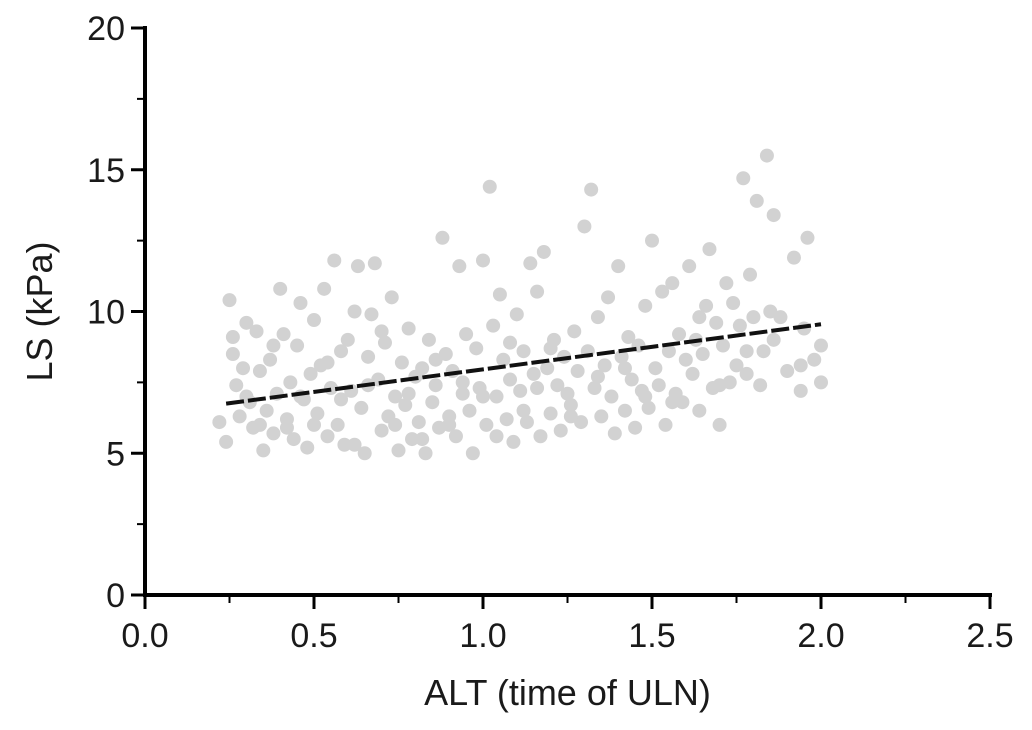 This screenshot has height=730, width=1032. I want to click on y-tick-label: 0, so click(115, 596).